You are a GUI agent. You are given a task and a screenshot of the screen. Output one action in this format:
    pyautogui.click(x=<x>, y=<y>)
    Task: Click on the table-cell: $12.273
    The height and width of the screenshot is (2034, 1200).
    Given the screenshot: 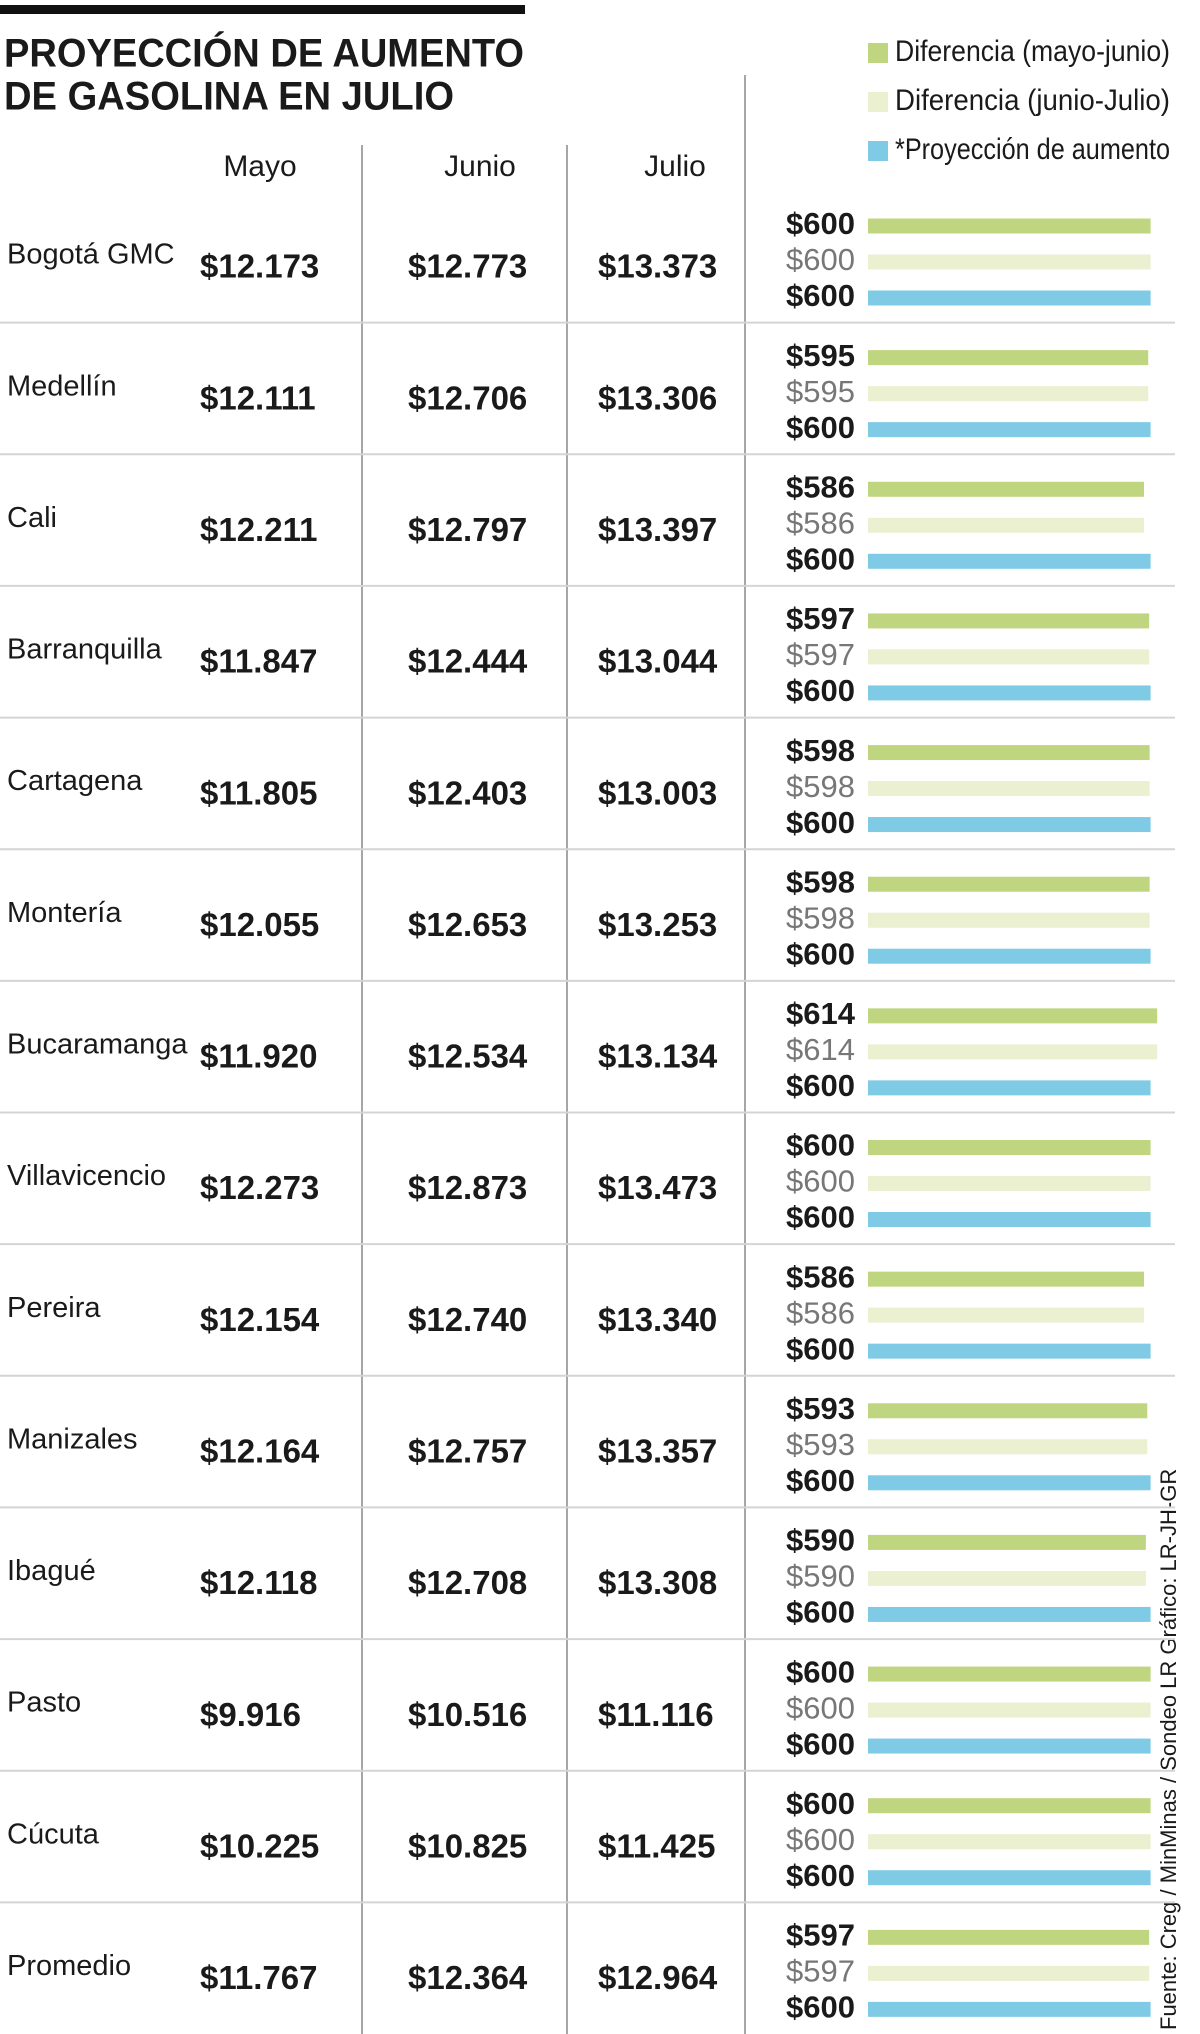 What is the action you would take?
    pyautogui.click(x=259, y=1187)
    